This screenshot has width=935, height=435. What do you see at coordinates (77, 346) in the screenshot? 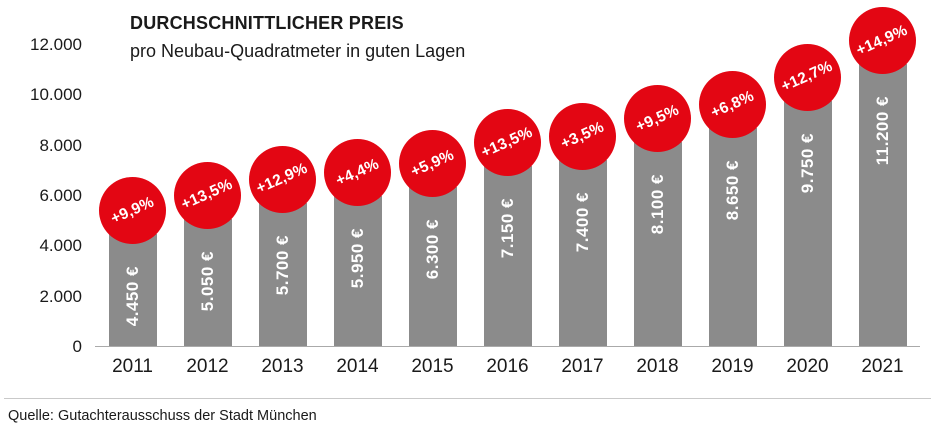
I see `y-tick-label: 0` at bounding box center [77, 346].